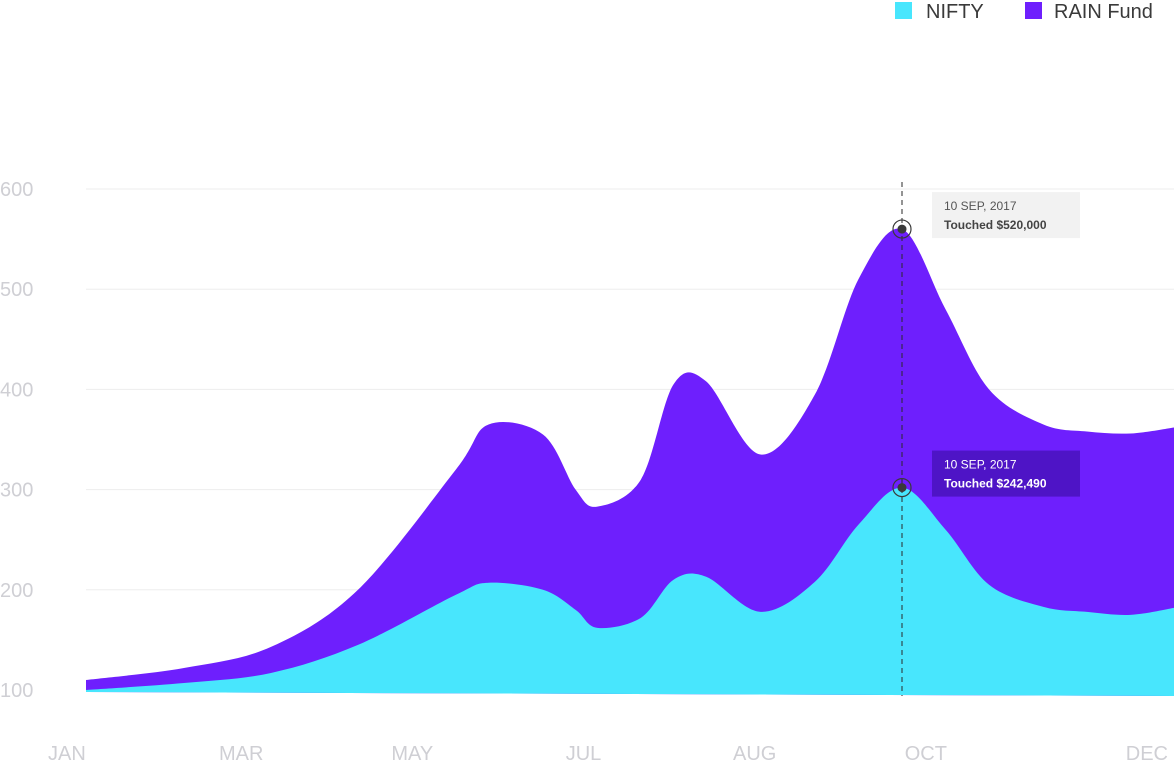 The image size is (1174, 766). Describe the element at coordinates (16, 691) in the screenshot. I see `y-tick-label: 100` at that location.